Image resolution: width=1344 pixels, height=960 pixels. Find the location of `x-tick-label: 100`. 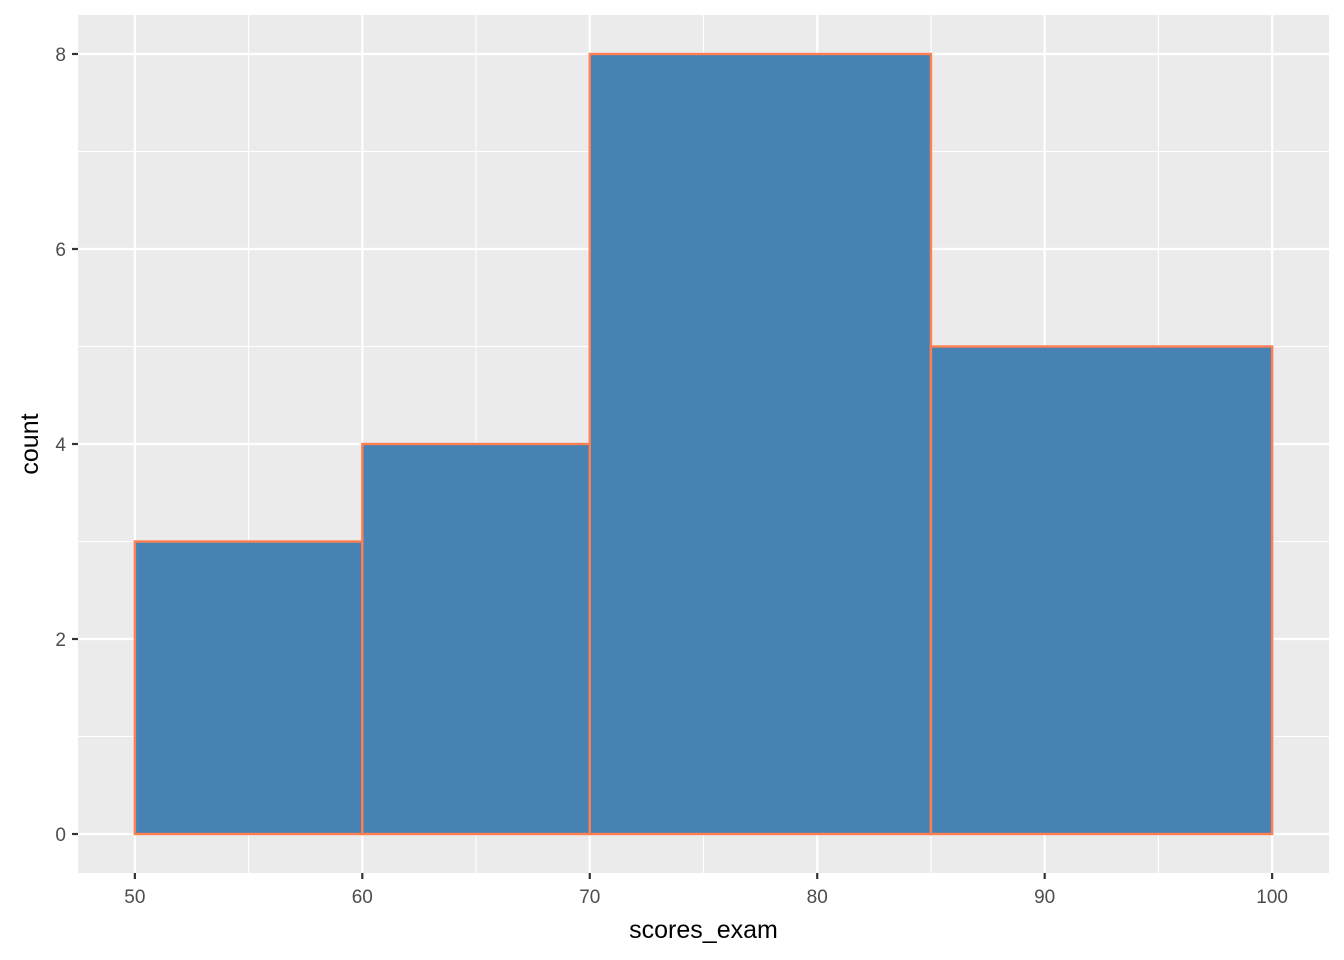

x-tick-label: 100 is located at coordinates (1272, 897).